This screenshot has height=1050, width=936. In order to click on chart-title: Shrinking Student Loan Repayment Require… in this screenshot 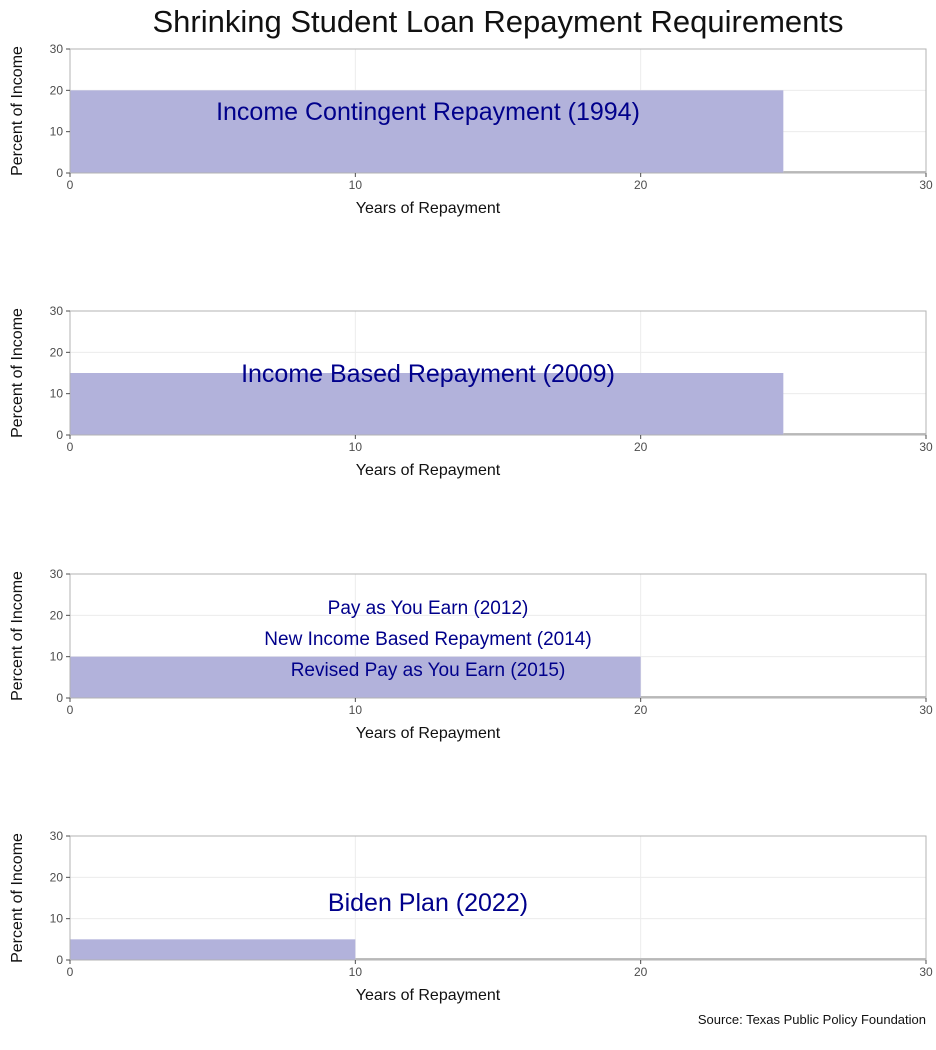, I will do `click(498, 21)`.